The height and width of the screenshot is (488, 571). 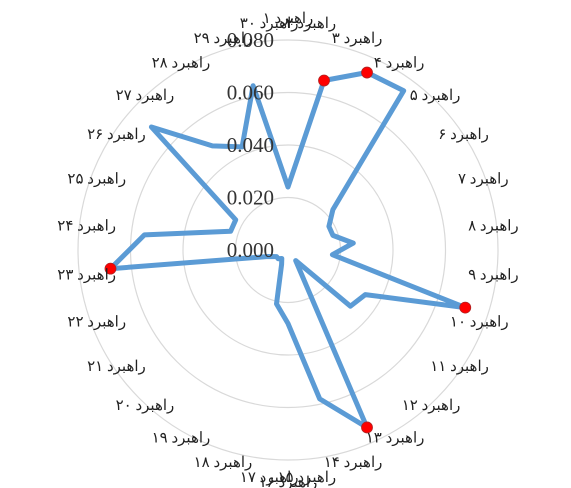 I want to click on tick-label: 0.060, so click(x=250, y=93).